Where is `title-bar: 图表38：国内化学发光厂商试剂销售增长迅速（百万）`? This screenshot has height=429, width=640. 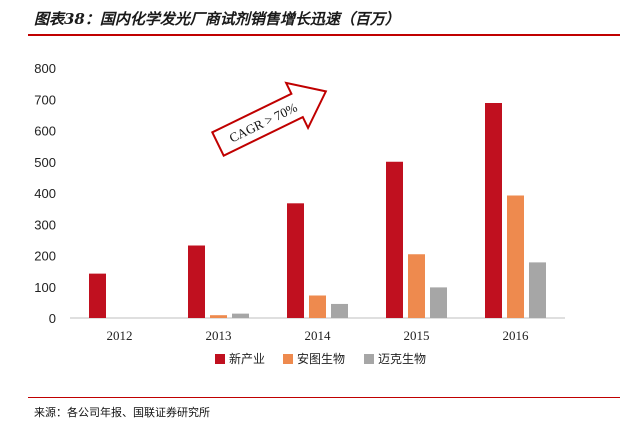
title-bar: 图表38：国内化学发光厂商试剂销售增长迅速（百万） is located at coordinates (320, 20).